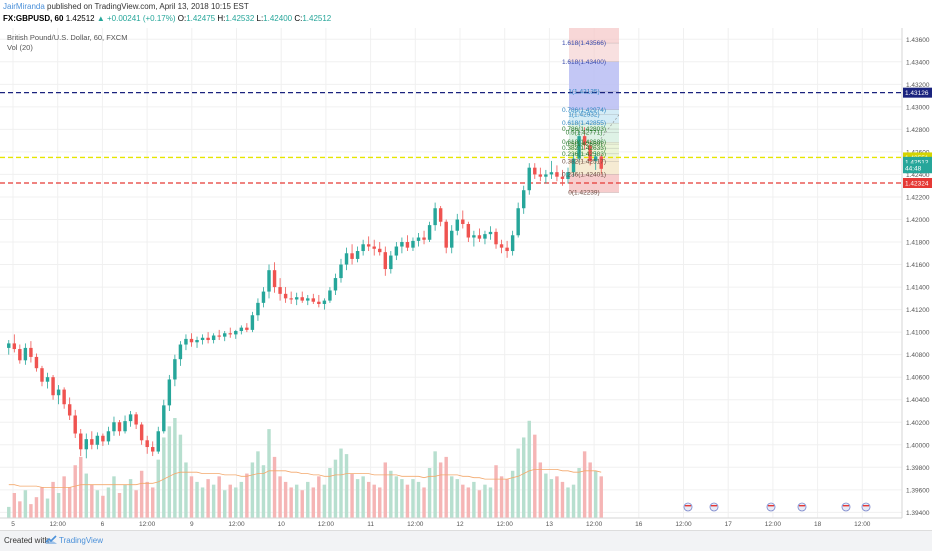 The width and height of the screenshot is (932, 551). Describe the element at coordinates (305, 468) in the screenshot. I see `volume-bars` at that location.